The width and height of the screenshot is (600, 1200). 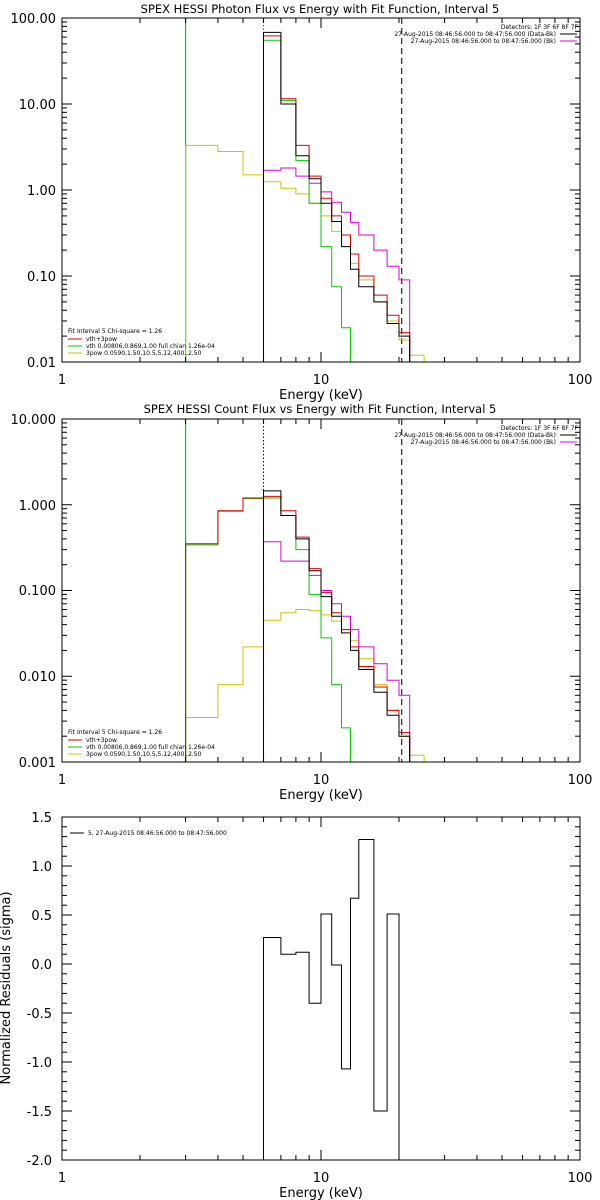 I want to click on photon-fit-title: Fit Interval 5 Chi-square = 1.26, so click(x=115, y=331).